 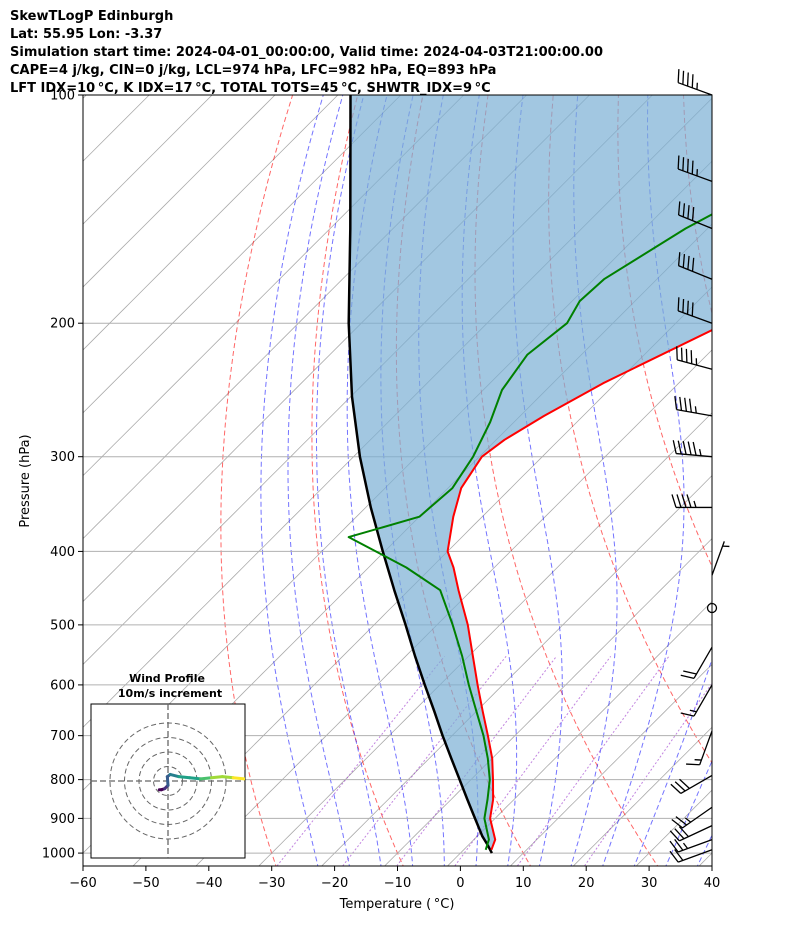 What do you see at coordinates (62, 457) in the screenshot?
I see `y-tick-label: 300` at bounding box center [62, 457].